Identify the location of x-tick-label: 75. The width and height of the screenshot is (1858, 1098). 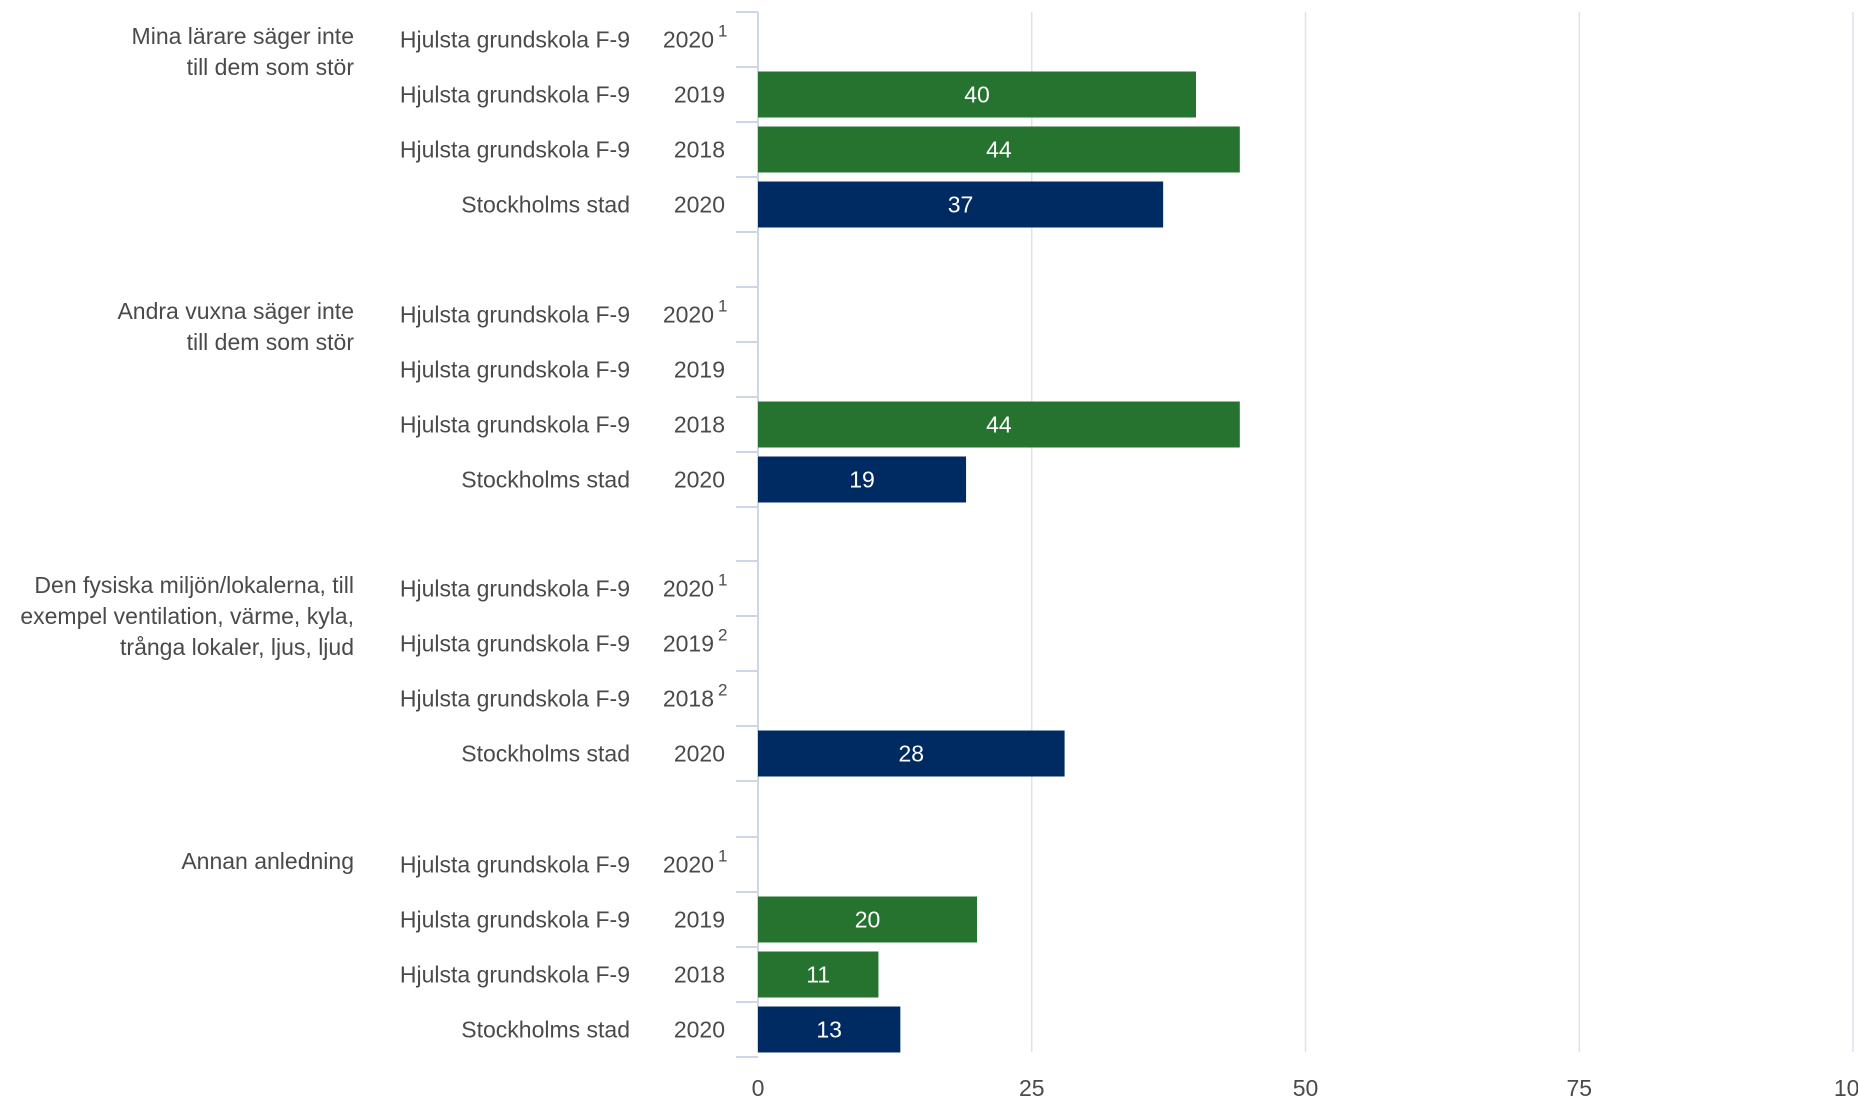
(1579, 1086).